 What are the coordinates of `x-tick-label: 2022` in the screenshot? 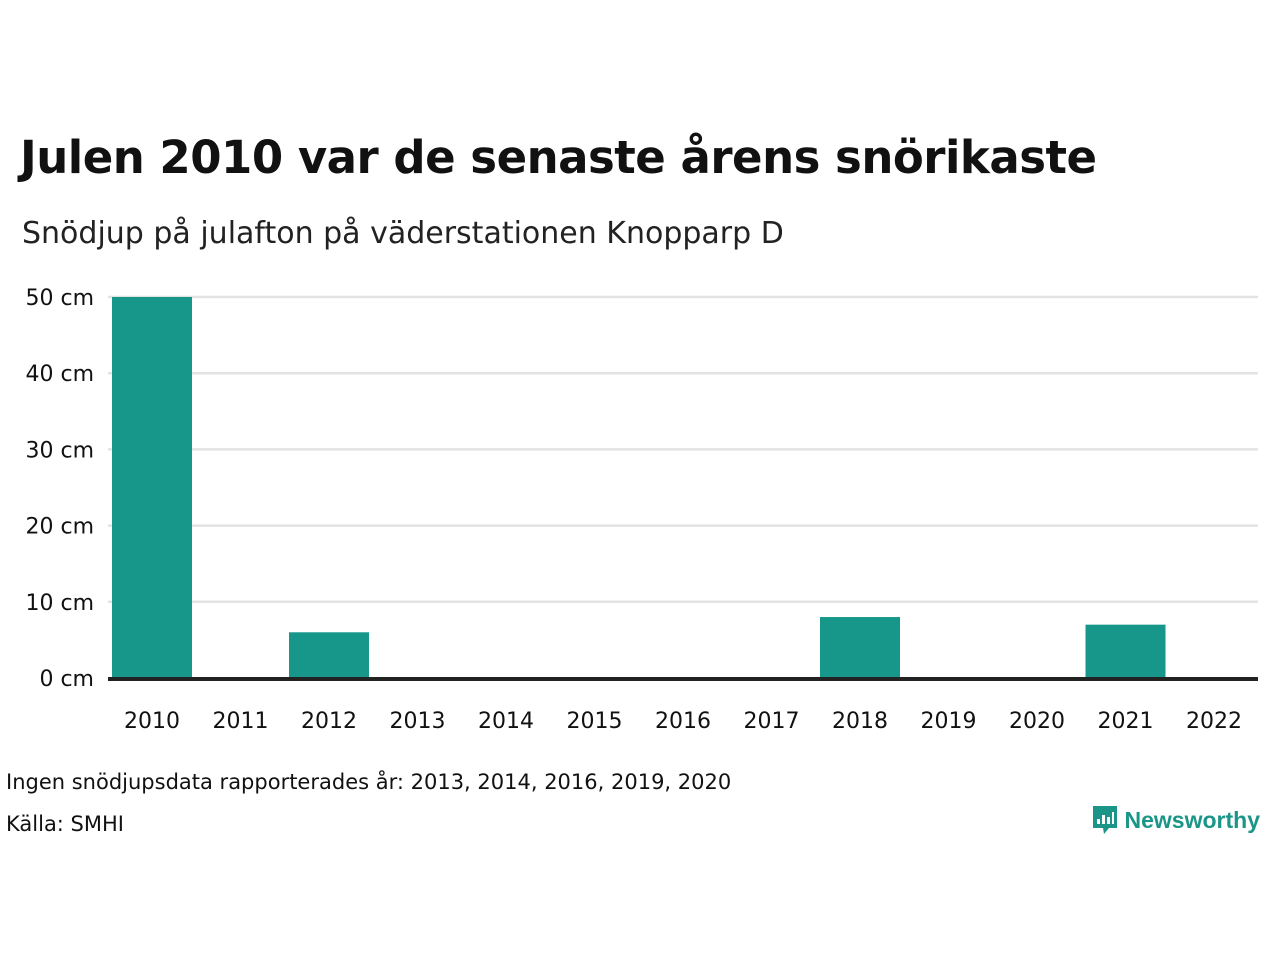 It's located at (1214, 721).